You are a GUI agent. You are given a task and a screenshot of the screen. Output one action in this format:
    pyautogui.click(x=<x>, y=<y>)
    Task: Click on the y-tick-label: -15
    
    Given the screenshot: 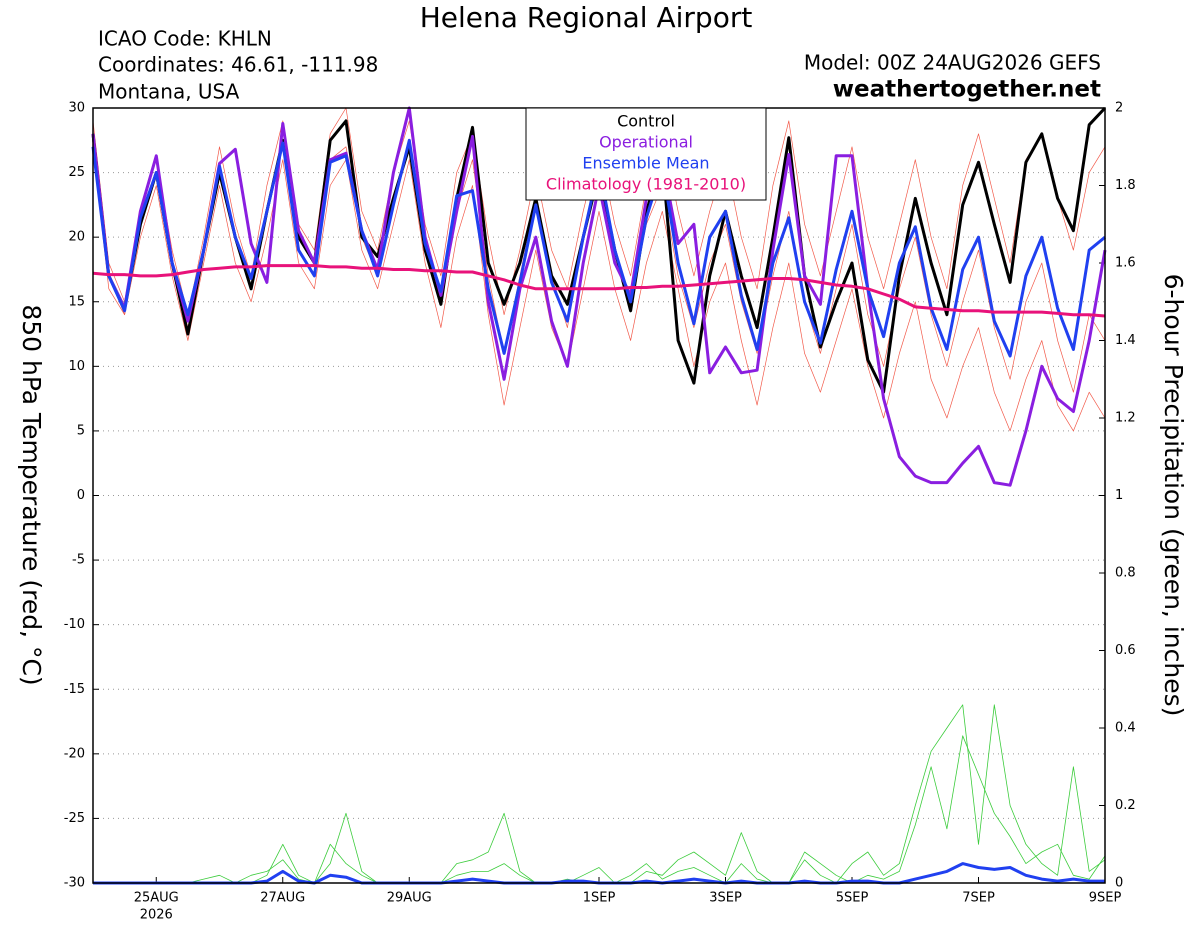 What is the action you would take?
    pyautogui.click(x=74, y=689)
    